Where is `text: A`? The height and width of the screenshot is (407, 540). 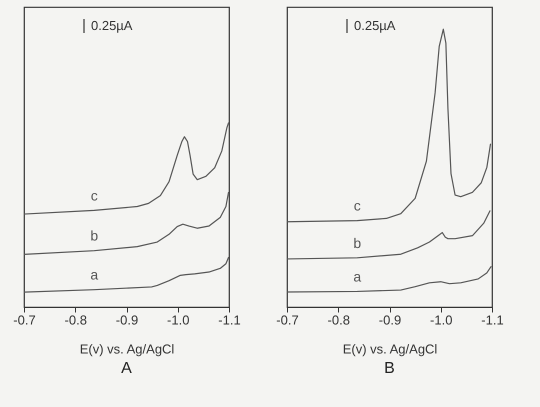
text: A is located at coordinates (126, 368).